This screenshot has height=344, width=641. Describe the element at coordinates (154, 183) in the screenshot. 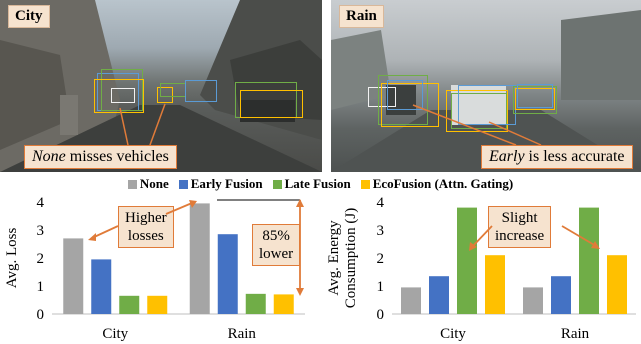

I see `legend-label: None` at that location.